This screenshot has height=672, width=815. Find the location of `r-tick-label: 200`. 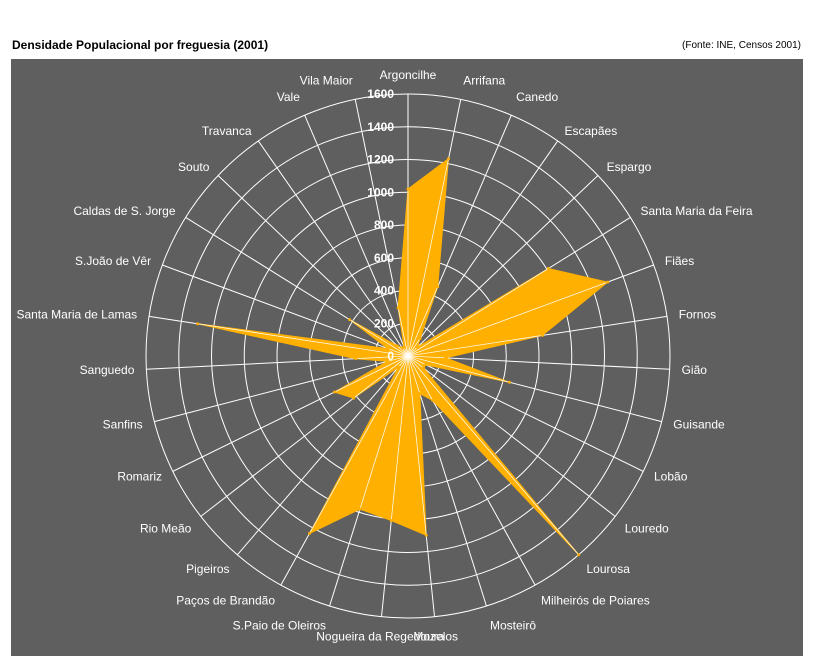

r-tick-label: 200 is located at coordinates (384, 323).